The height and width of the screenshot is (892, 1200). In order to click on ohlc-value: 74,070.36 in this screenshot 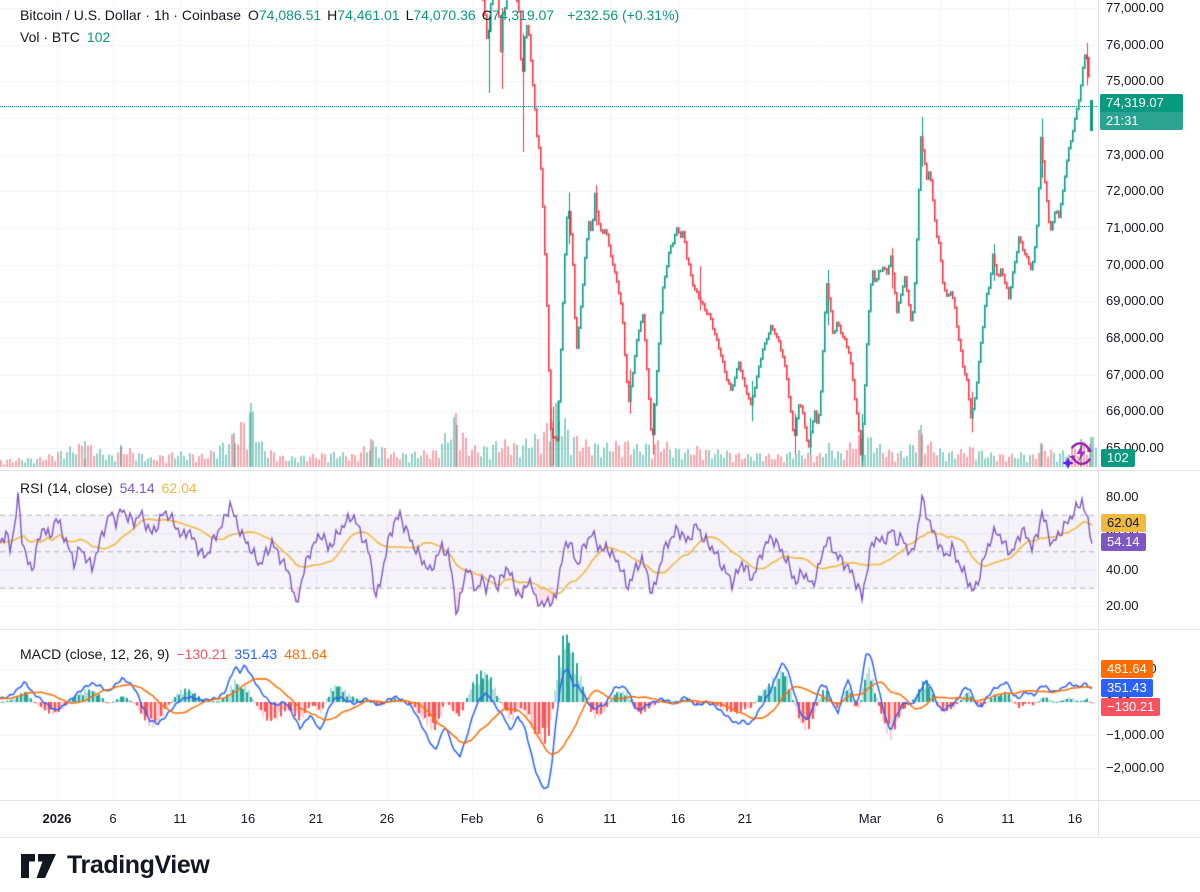, I will do `click(444, 15)`.